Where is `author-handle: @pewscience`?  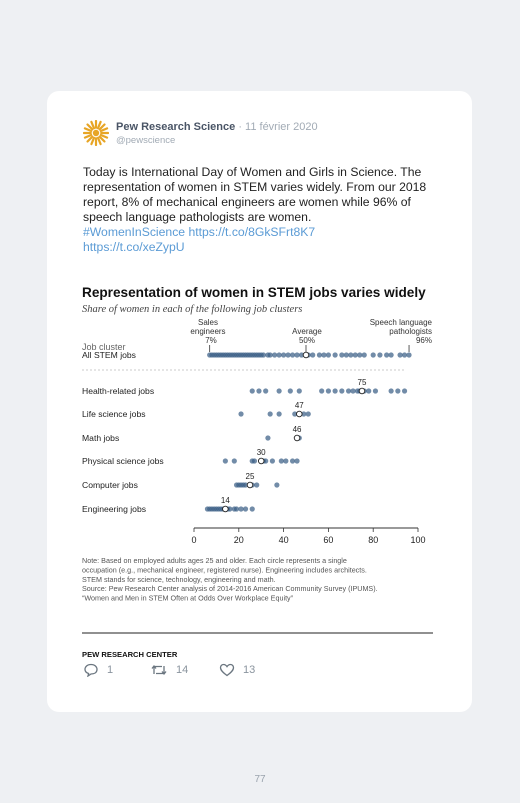 author-handle: @pewscience is located at coordinates (146, 140).